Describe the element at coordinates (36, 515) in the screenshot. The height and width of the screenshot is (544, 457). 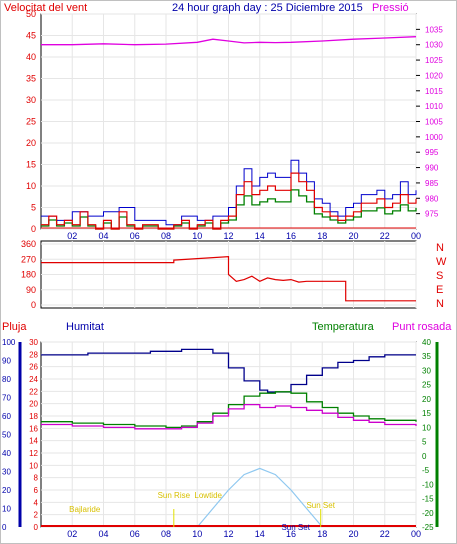
I see `rain-tick-label: 2` at that location.